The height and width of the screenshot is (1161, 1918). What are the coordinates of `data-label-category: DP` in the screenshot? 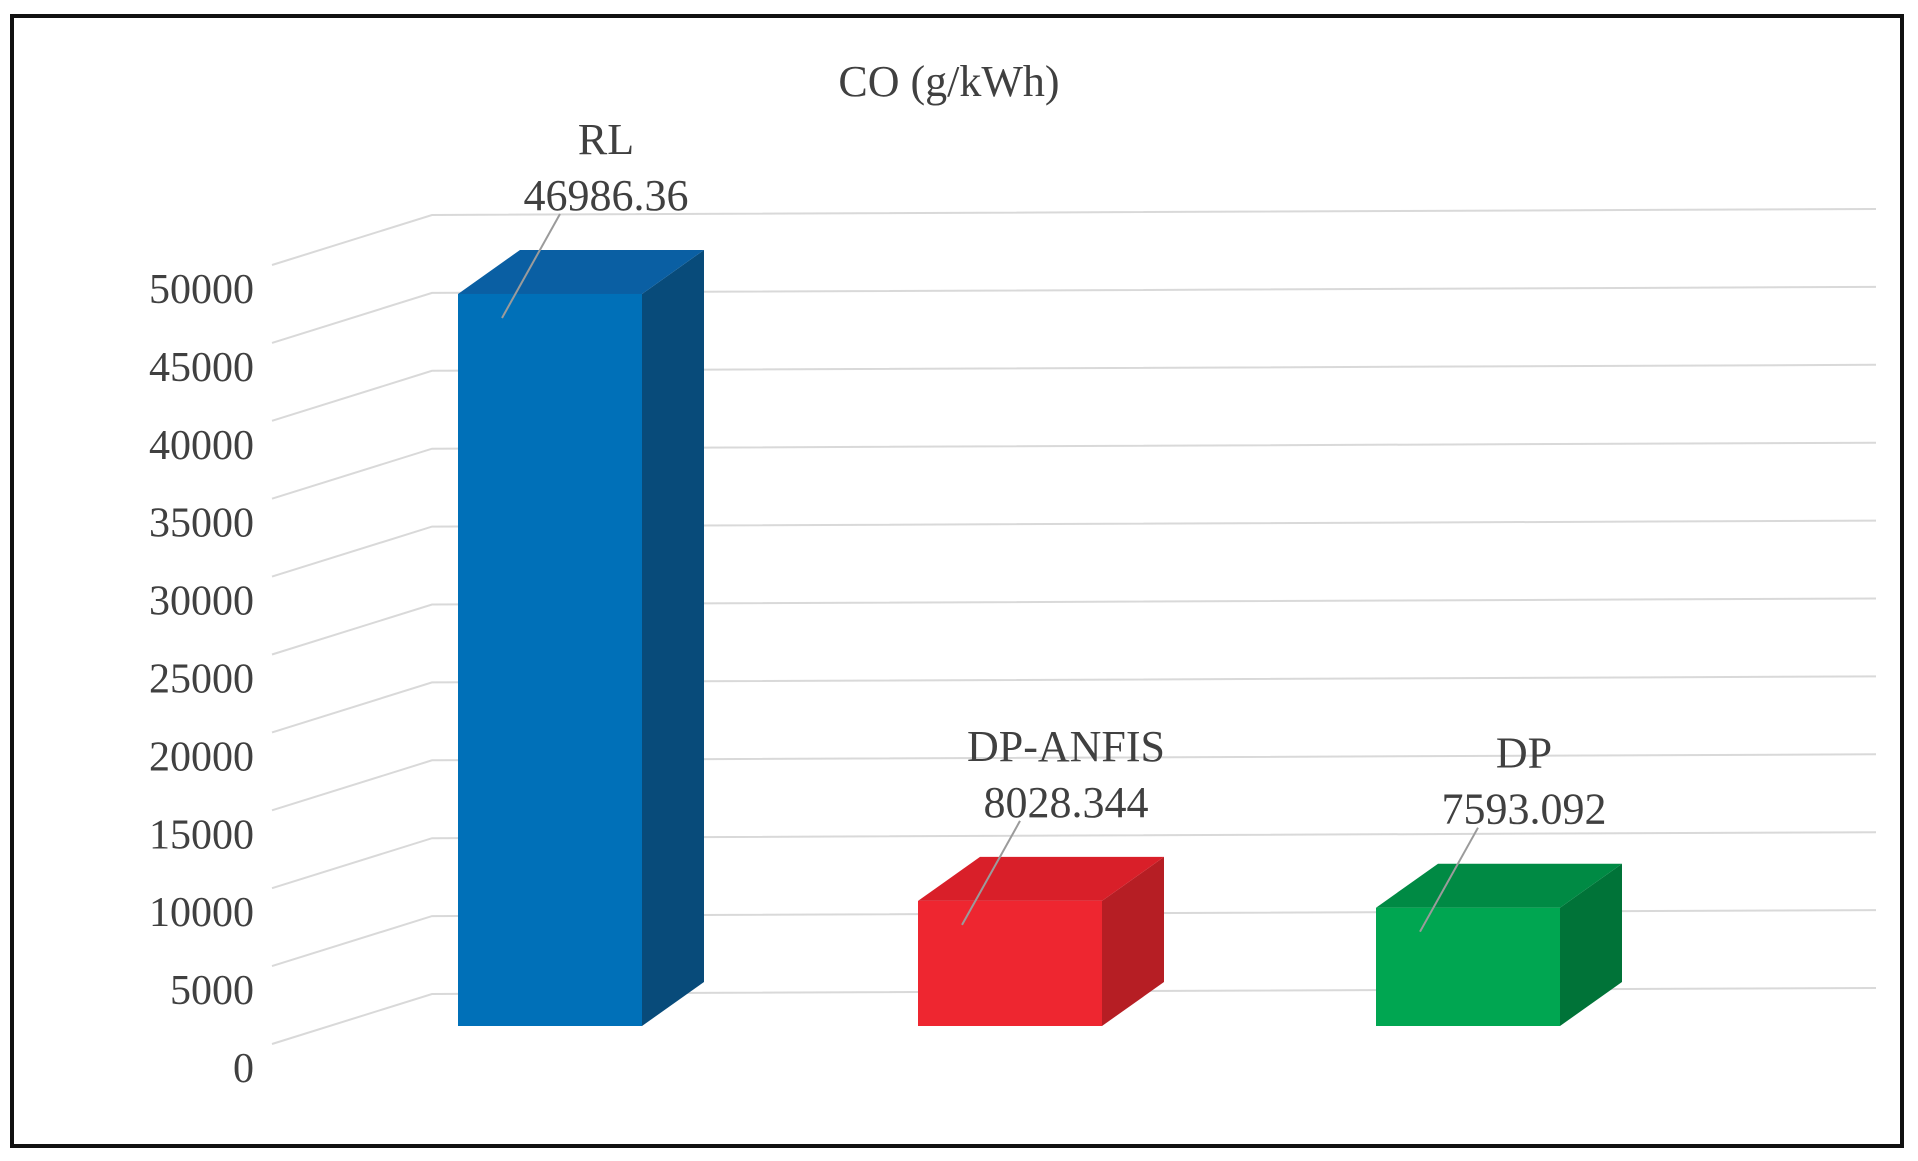 It's located at (1524, 753).